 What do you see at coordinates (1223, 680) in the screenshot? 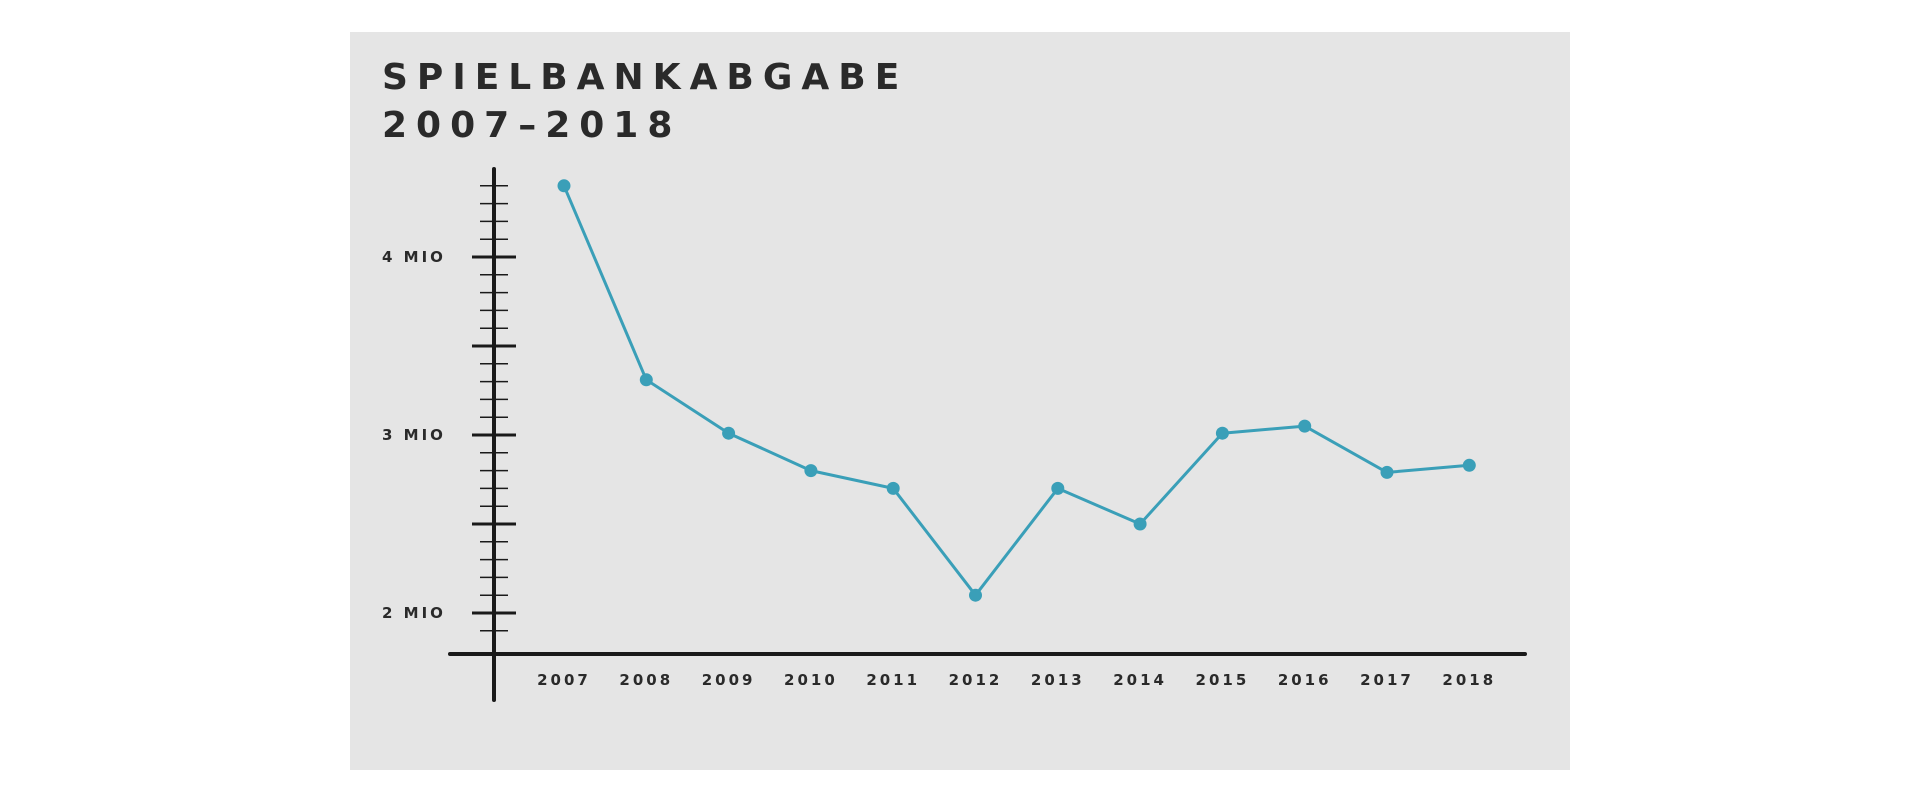
I see `x-tick-label: 2015` at bounding box center [1223, 680].